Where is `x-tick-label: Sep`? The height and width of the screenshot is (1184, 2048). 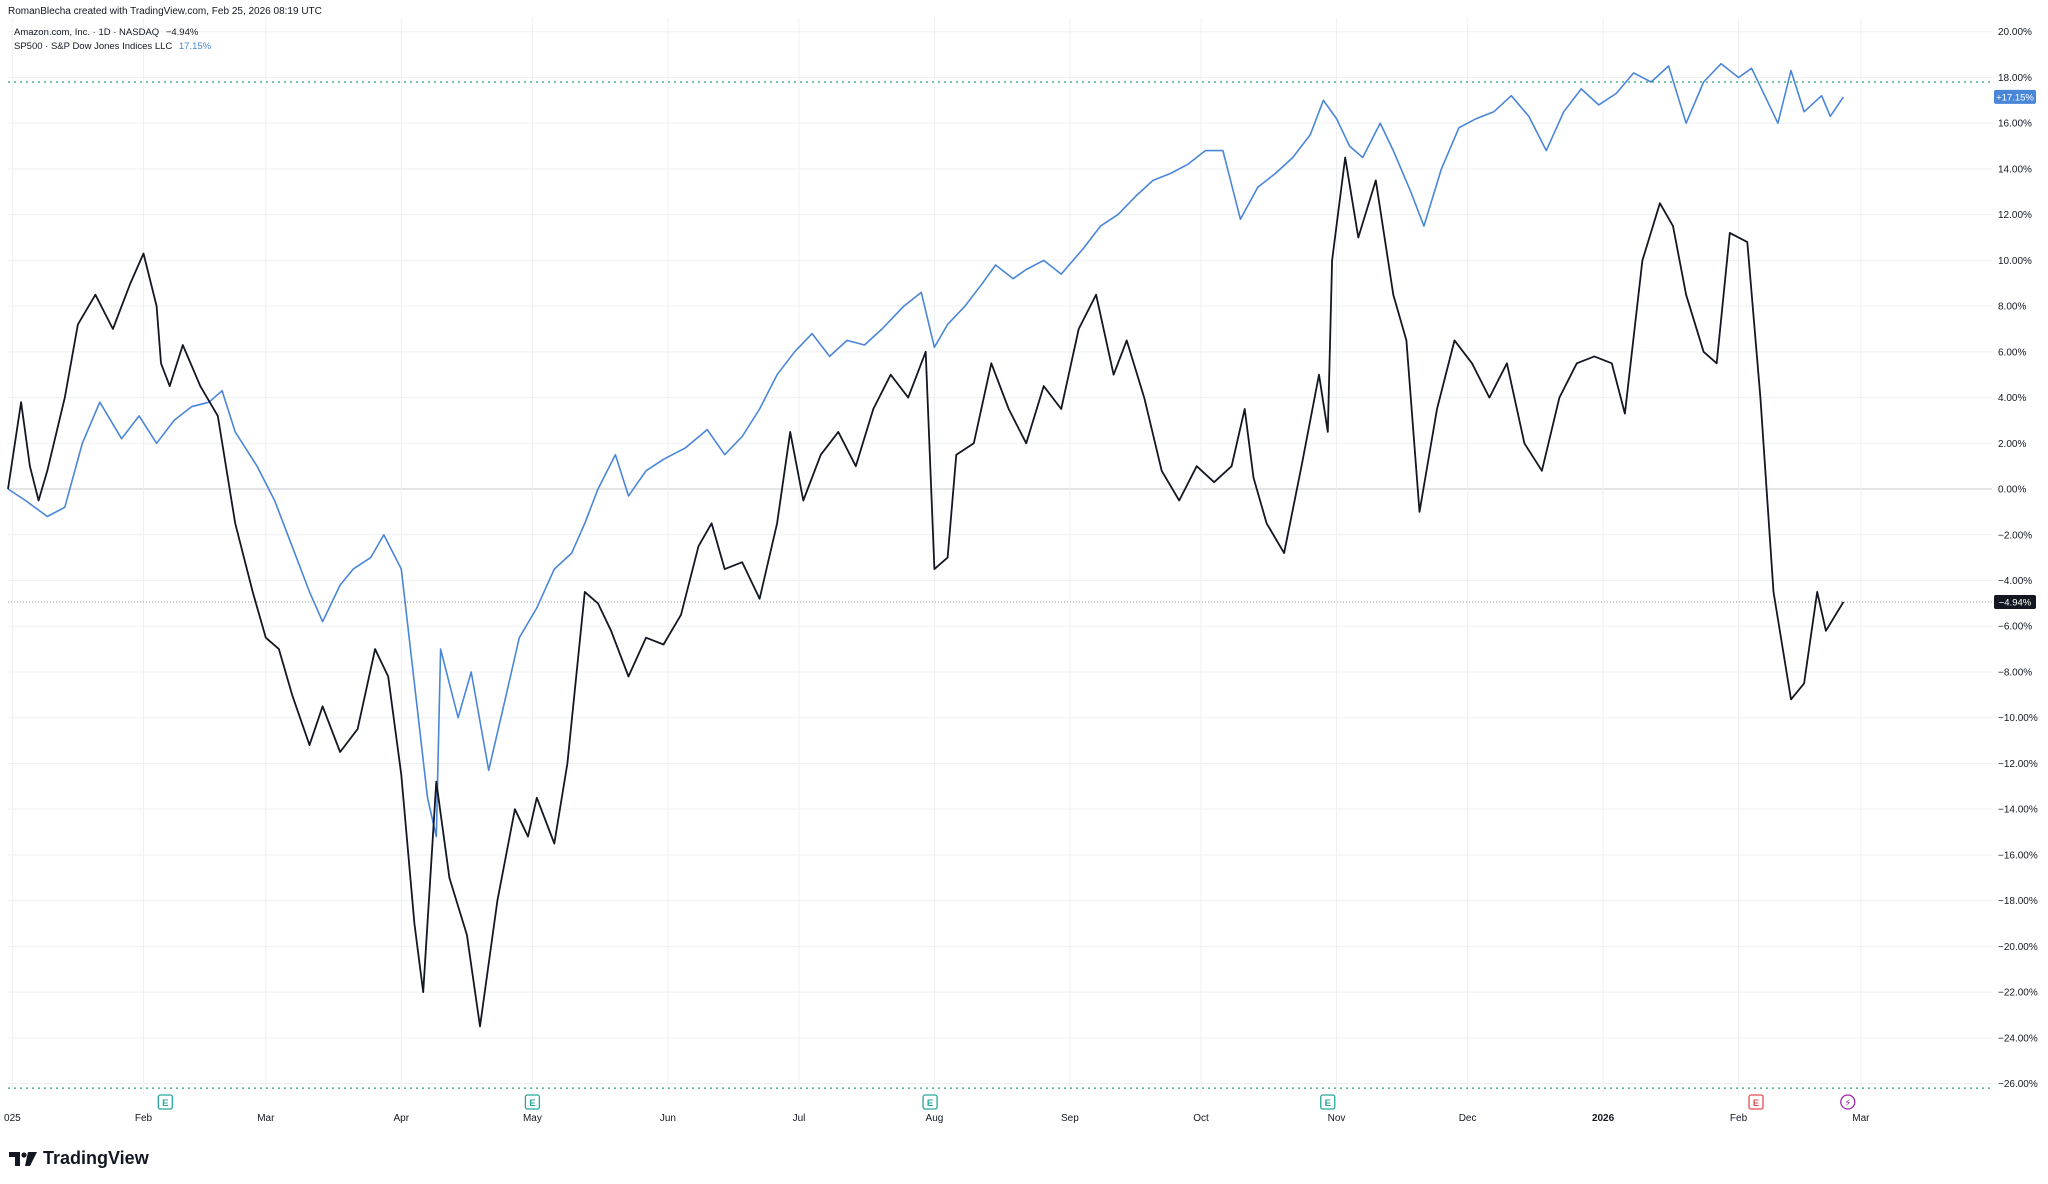
x-tick-label: Sep is located at coordinates (1070, 1118).